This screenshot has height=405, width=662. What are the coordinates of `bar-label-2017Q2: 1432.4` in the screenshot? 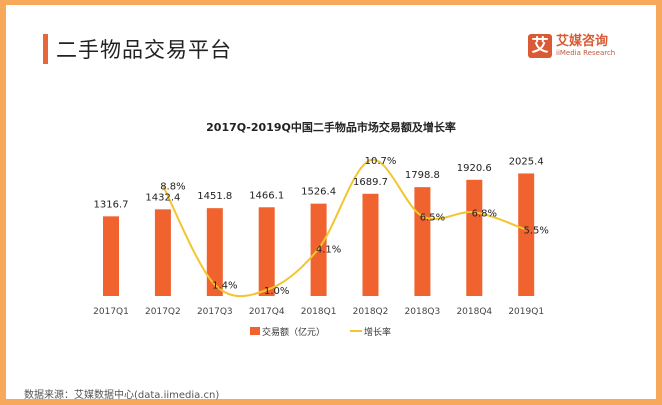 It's located at (162, 197).